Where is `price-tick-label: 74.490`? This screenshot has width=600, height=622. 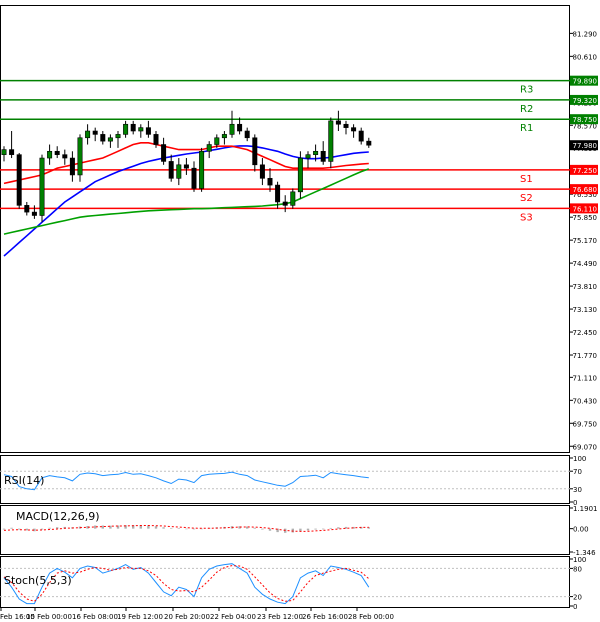
price-tick-label: 74.490 is located at coordinates (585, 264).